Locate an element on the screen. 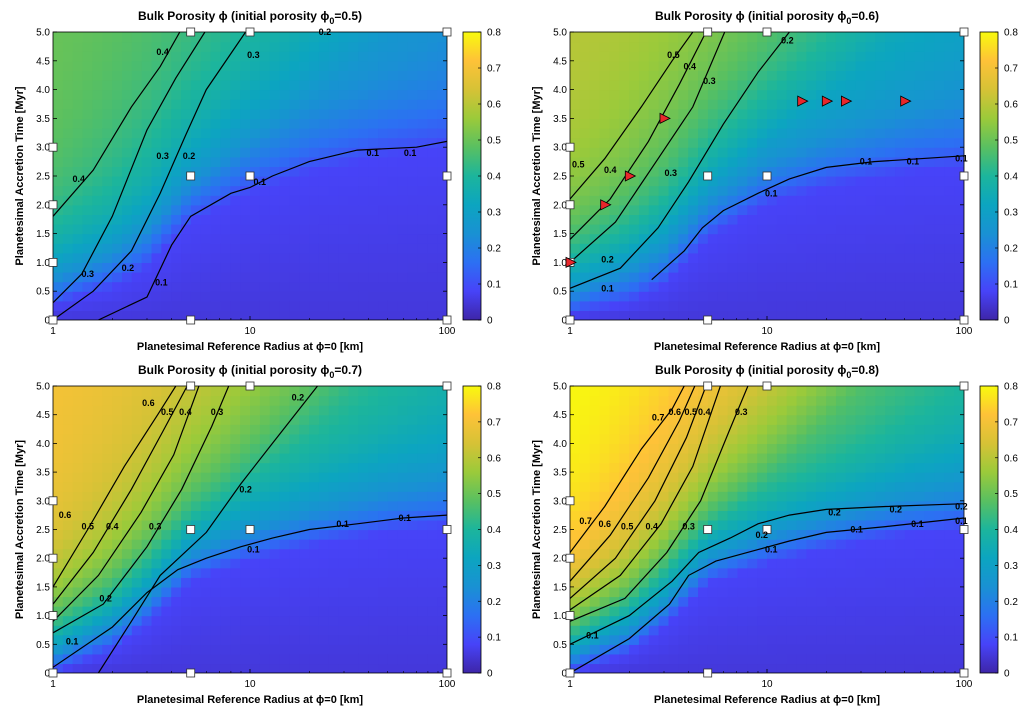 The image size is (1024, 722). contour-label: 0.2 is located at coordinates (189, 156).